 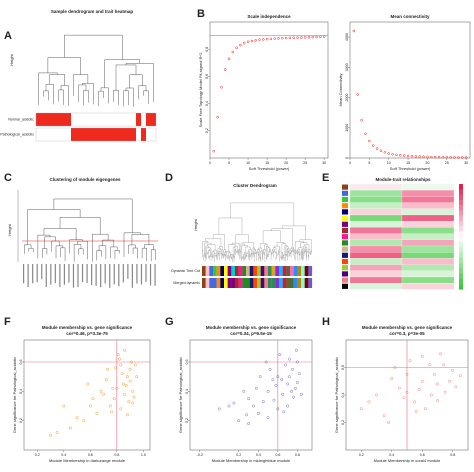 I want to click on x-axis-label: Module Membership in coral4 module, so click(x=407, y=460).